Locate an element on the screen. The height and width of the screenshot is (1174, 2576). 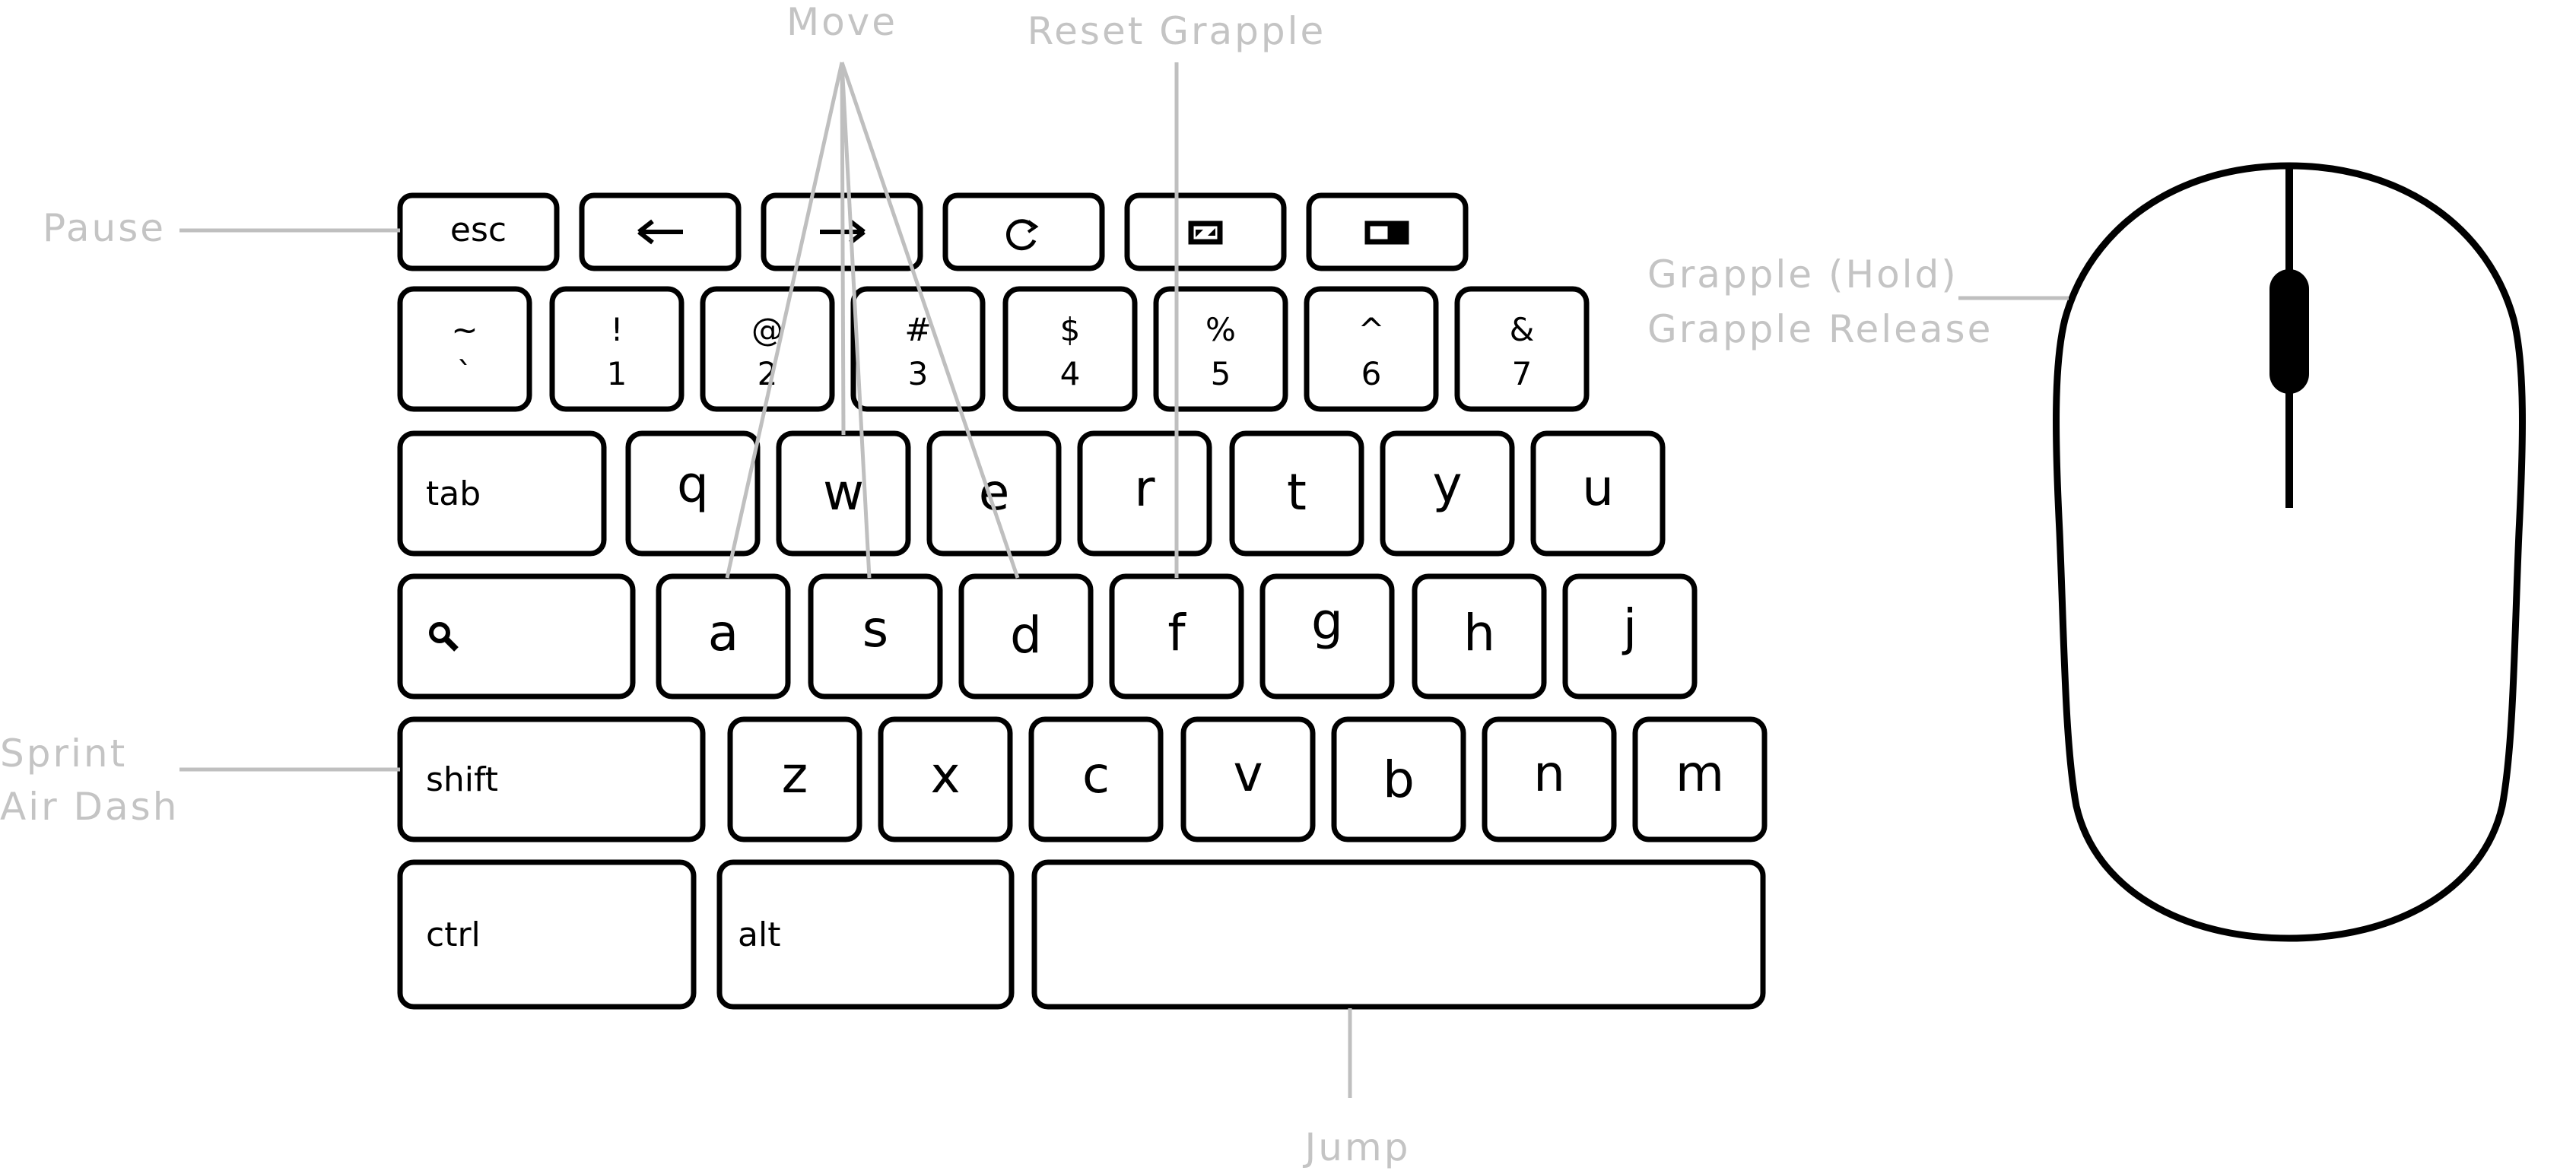
arrow-left-icon is located at coordinates (660, 232).